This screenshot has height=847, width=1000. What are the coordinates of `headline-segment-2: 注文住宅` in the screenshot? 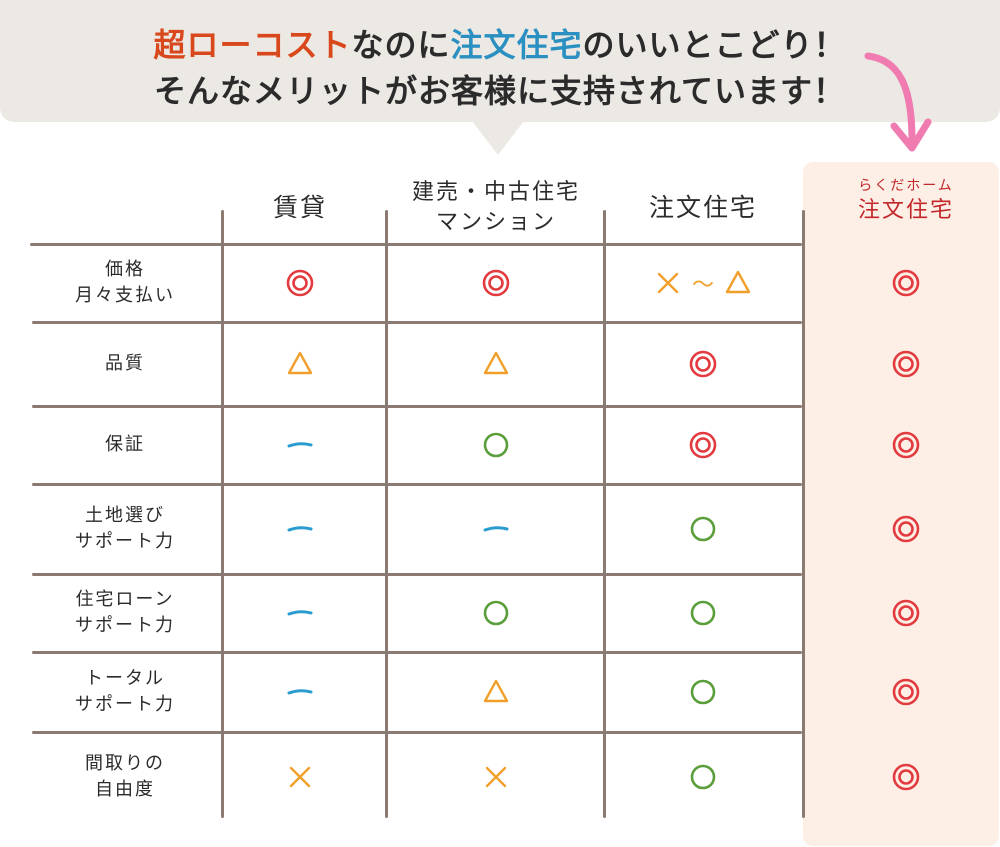 It's located at (516, 45).